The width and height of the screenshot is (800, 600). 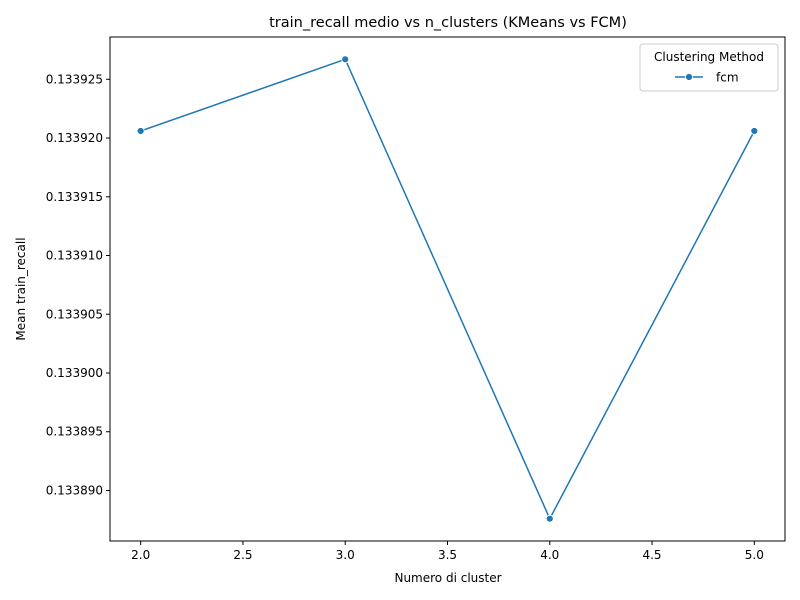 What do you see at coordinates (140, 555) in the screenshot?
I see `x-tick-label: 2.0` at bounding box center [140, 555].